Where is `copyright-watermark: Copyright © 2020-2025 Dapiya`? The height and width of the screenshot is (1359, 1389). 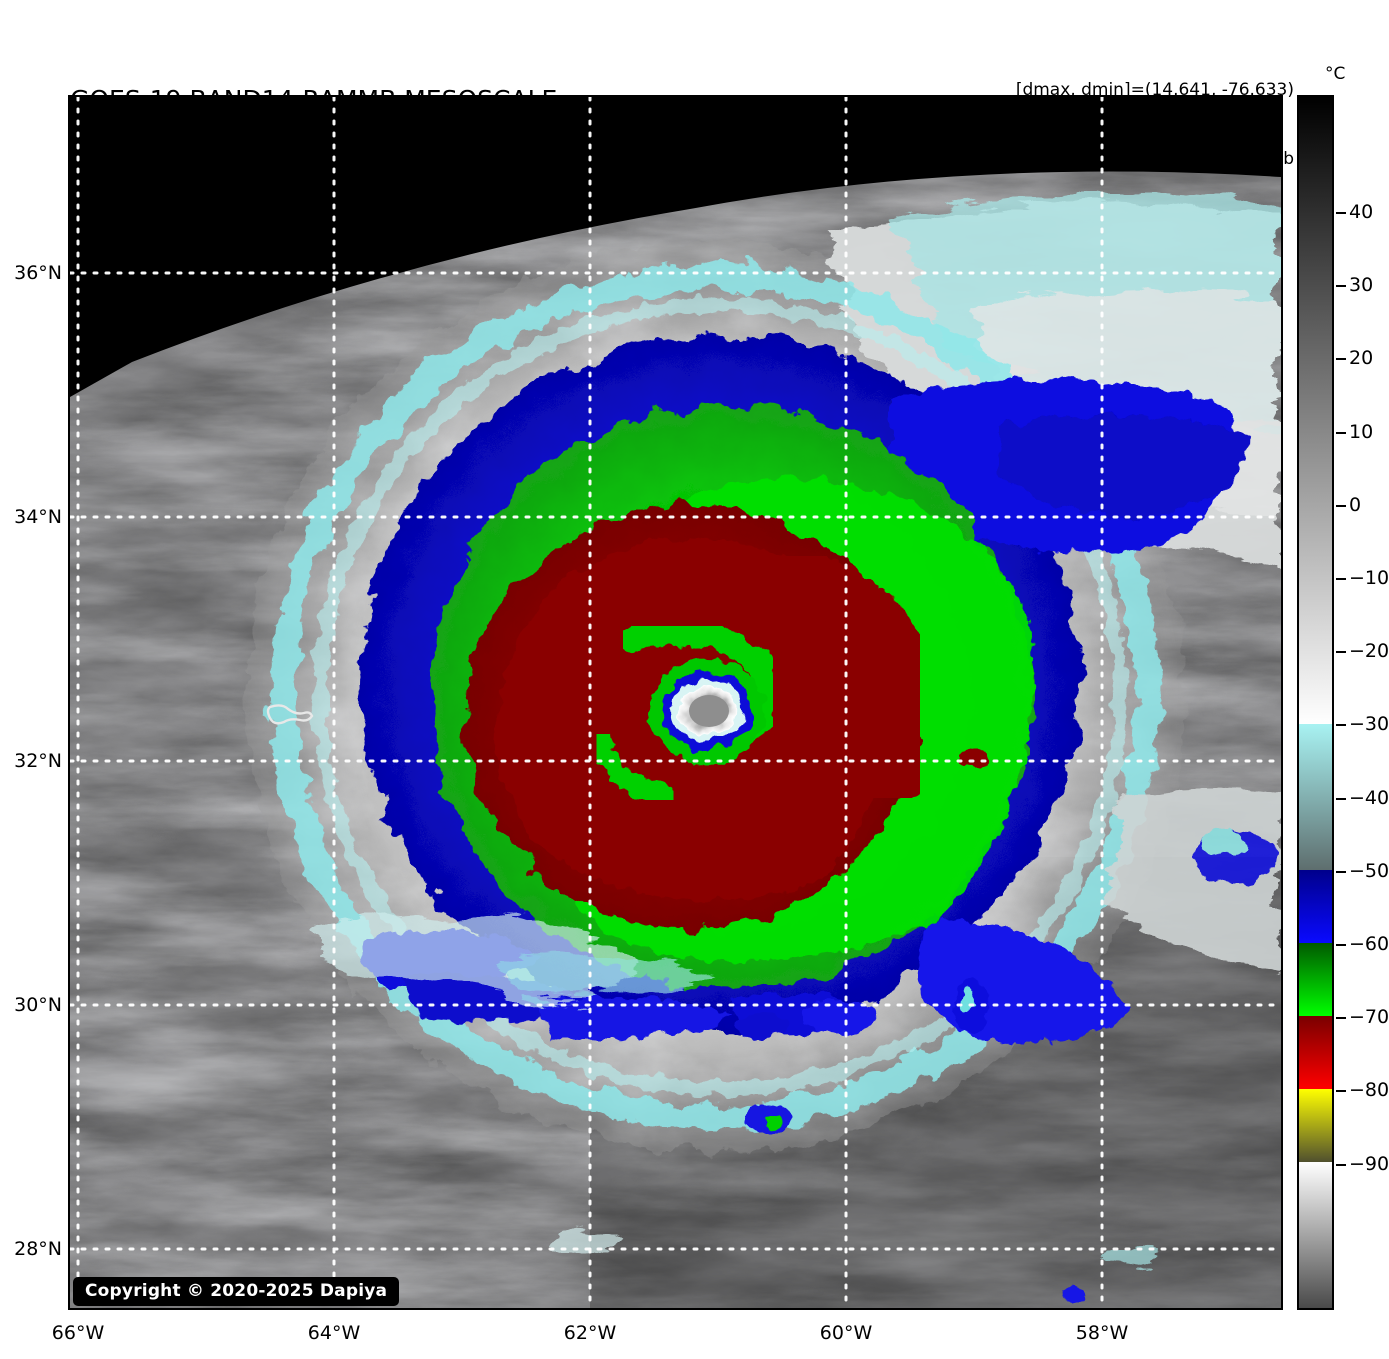
copyright-watermark: Copyright © 2020-2025 Dapiya is located at coordinates (236, 1291).